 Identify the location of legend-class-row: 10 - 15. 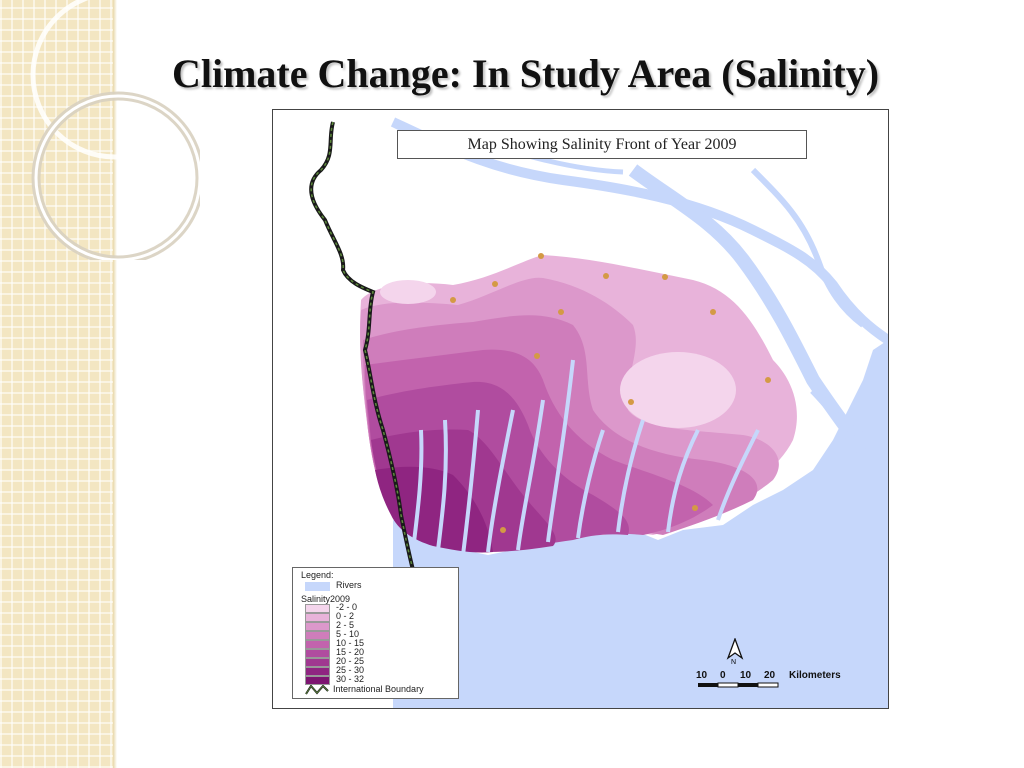
(380, 643).